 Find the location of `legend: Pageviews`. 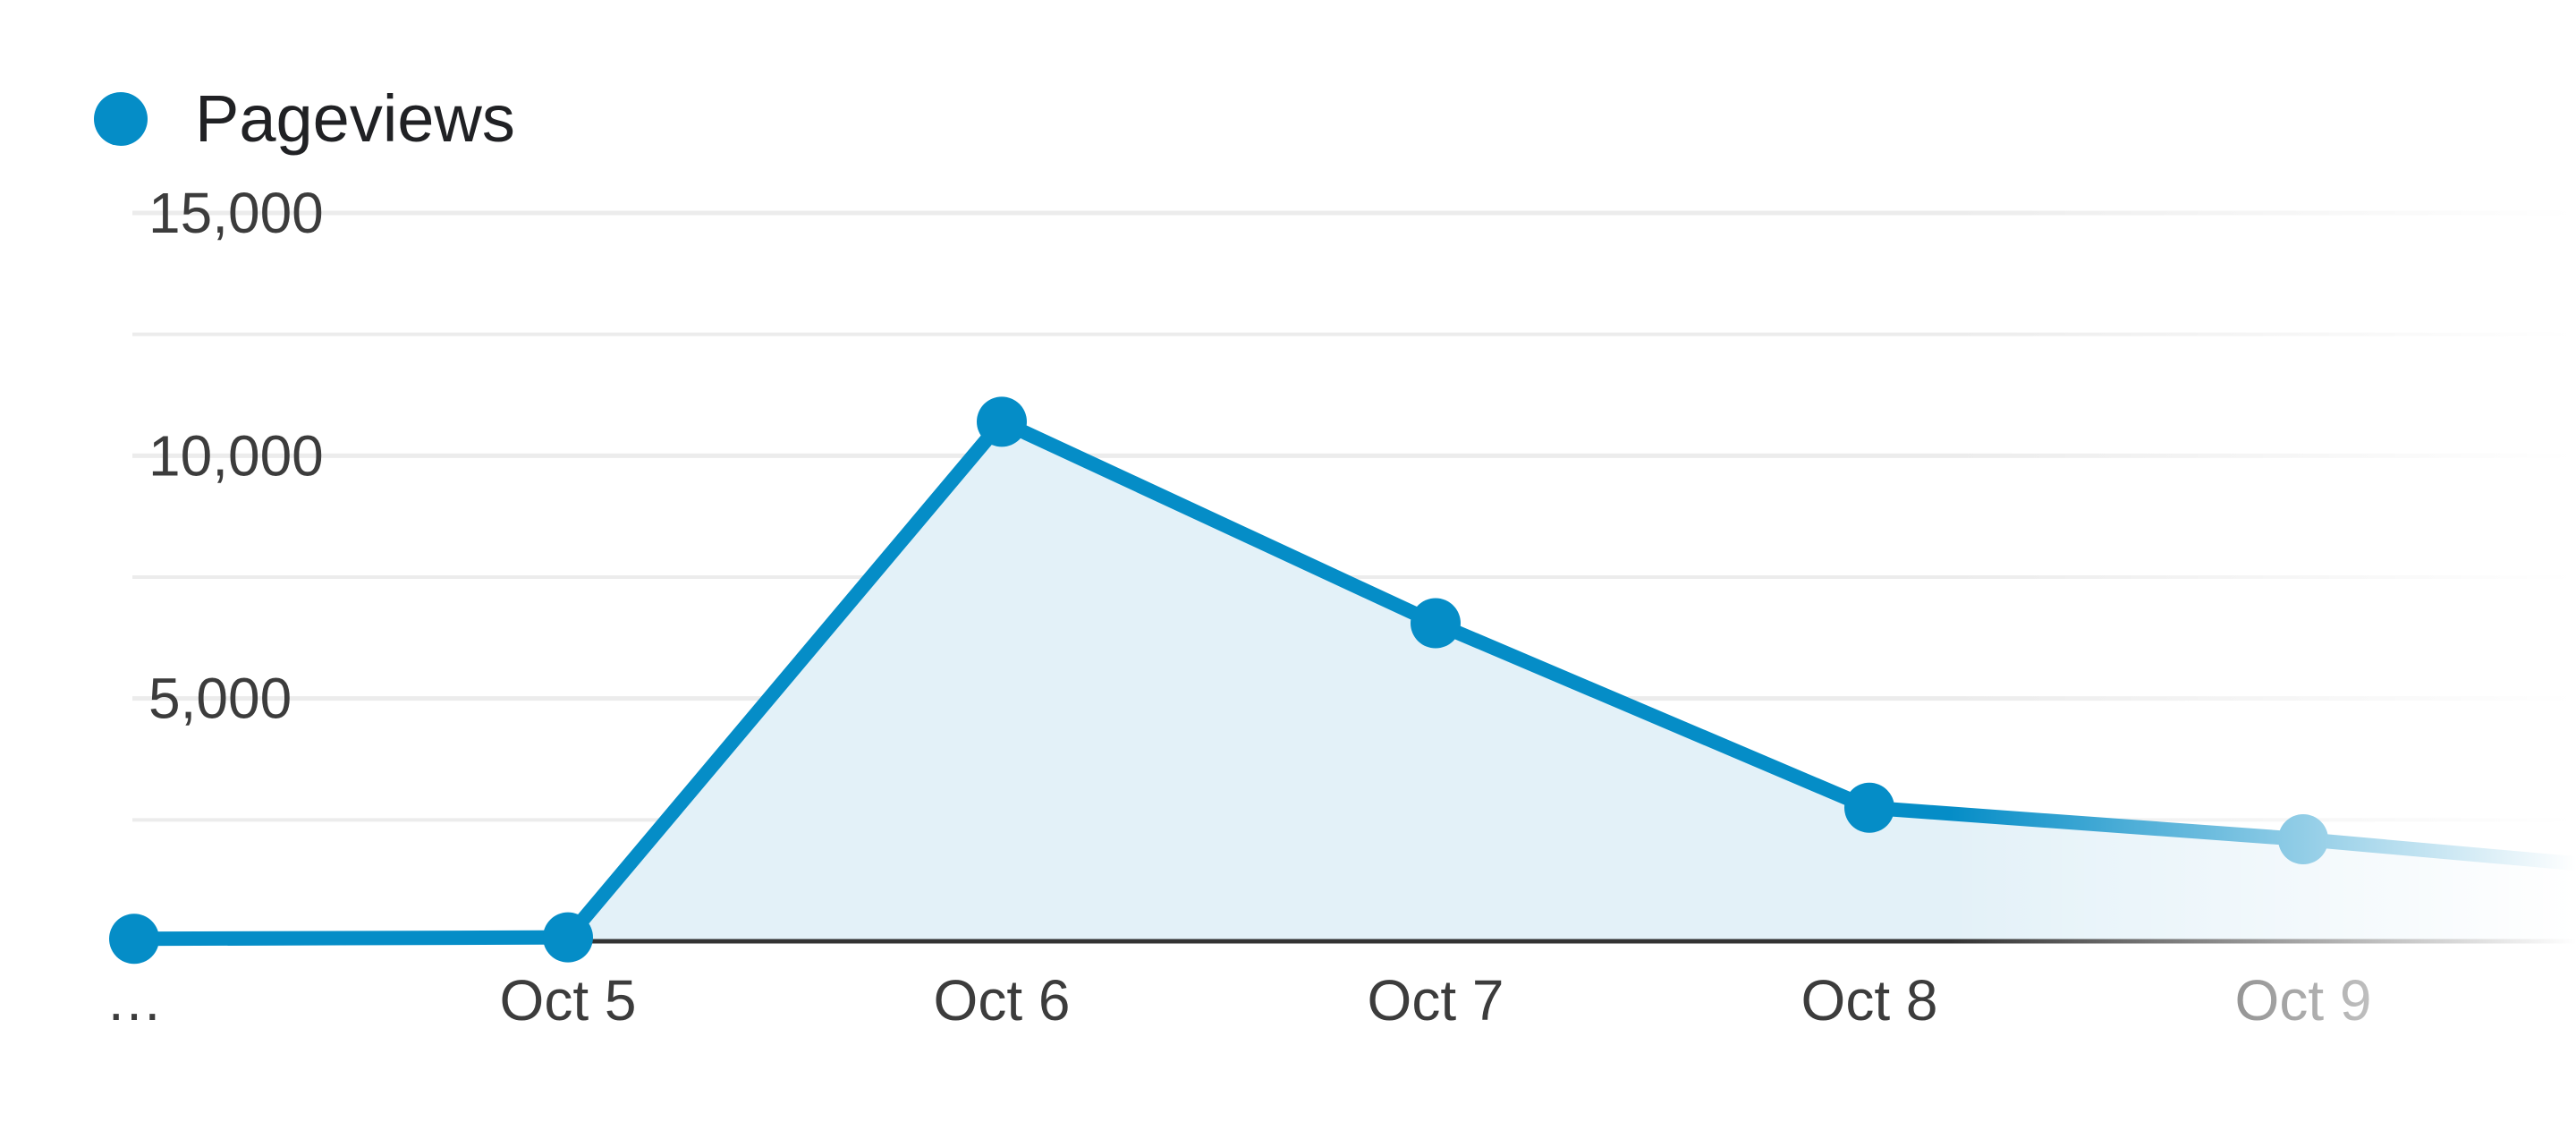

legend: Pageviews is located at coordinates (304, 118).